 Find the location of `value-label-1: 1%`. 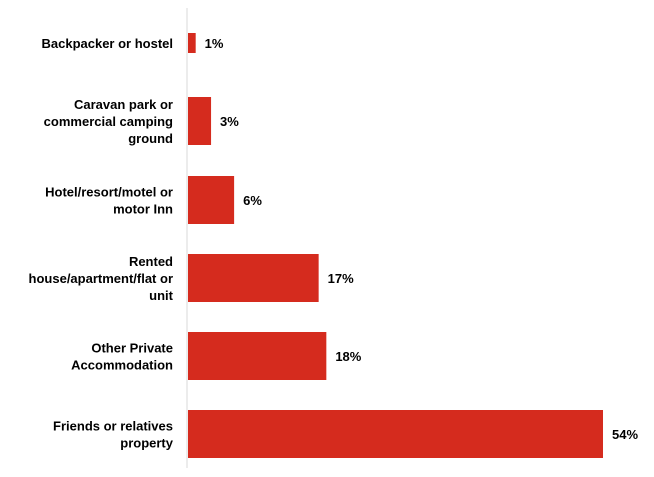

value-label-1: 1% is located at coordinates (214, 43).